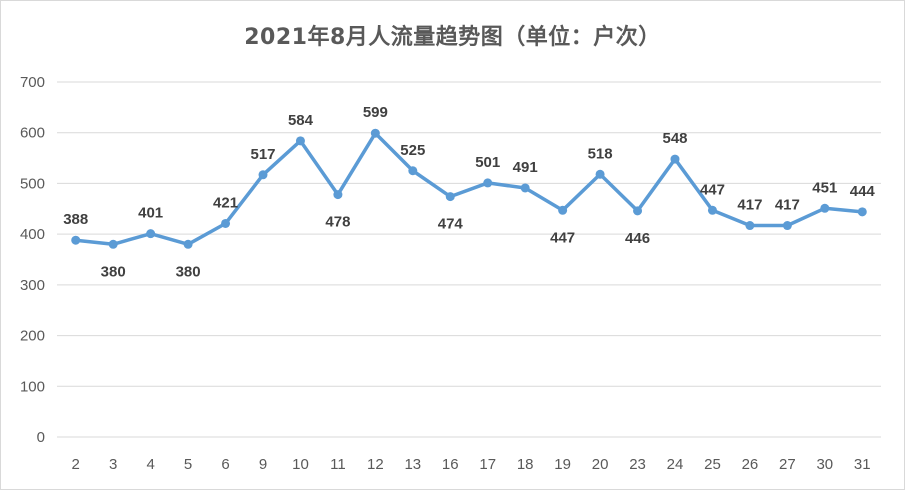  Describe the element at coordinates (76, 464) in the screenshot. I see `x-tick-label: 2` at that location.